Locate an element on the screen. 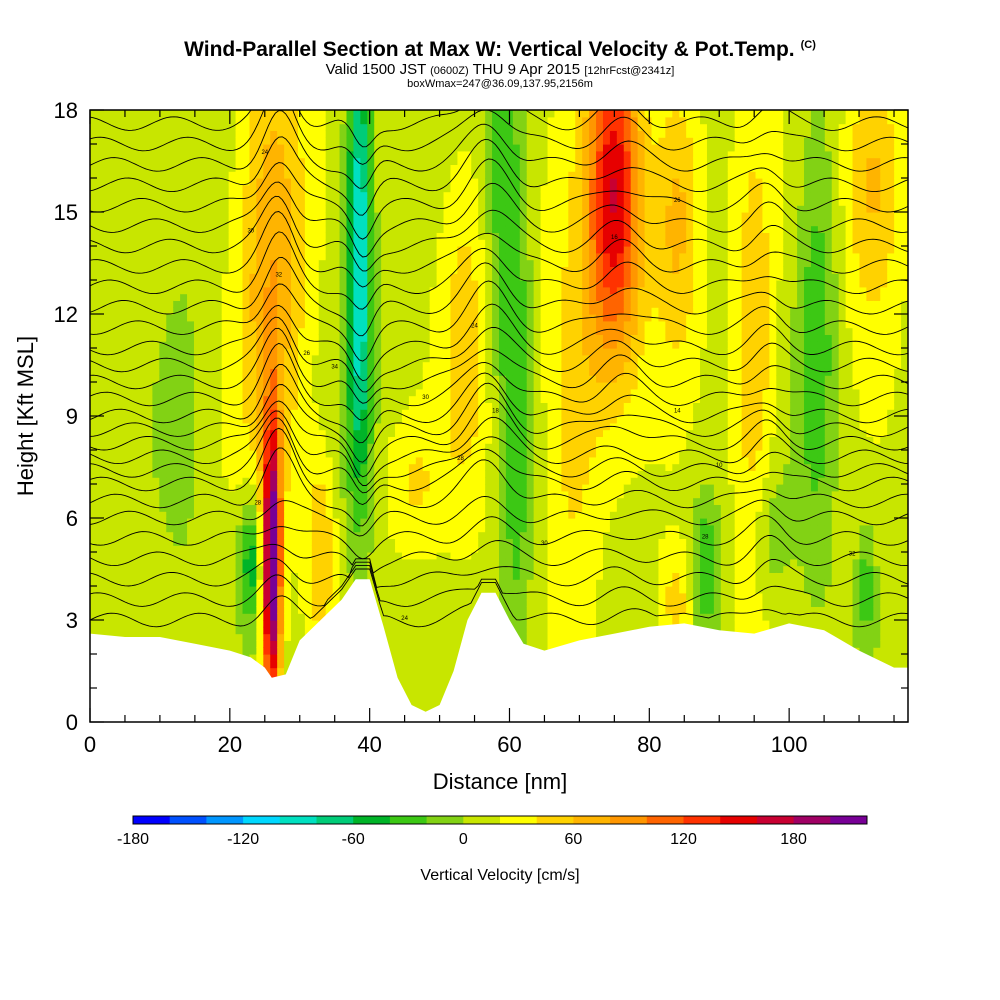  valid-time: Valid 1500 JST is located at coordinates (375, 69).